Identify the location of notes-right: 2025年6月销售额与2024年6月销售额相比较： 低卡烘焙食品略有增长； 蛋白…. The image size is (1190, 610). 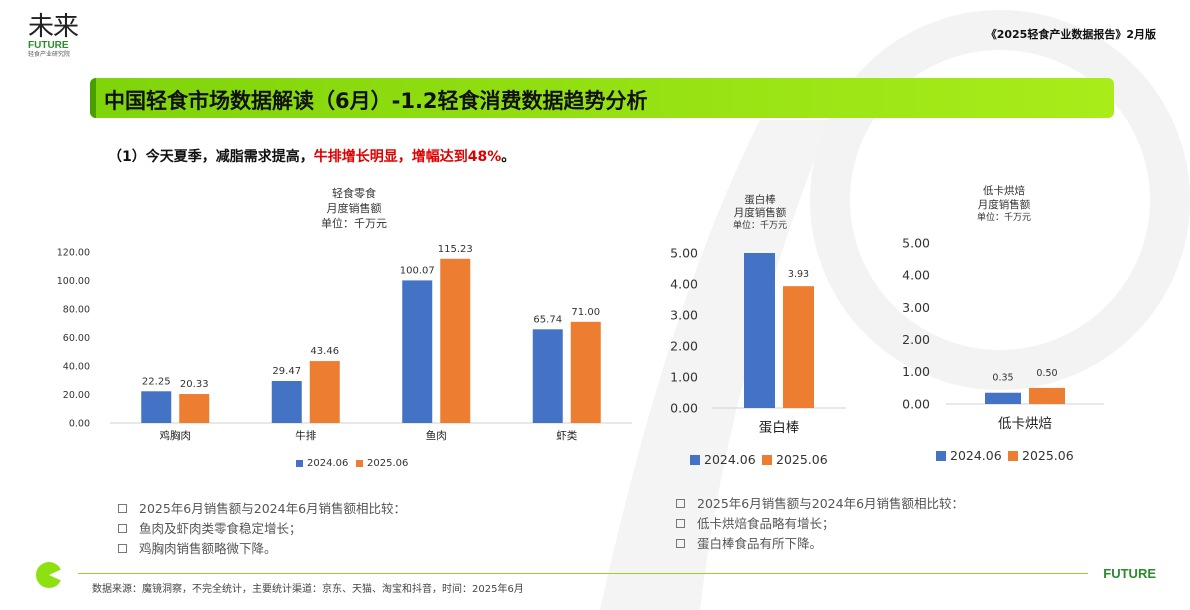
(820, 524).